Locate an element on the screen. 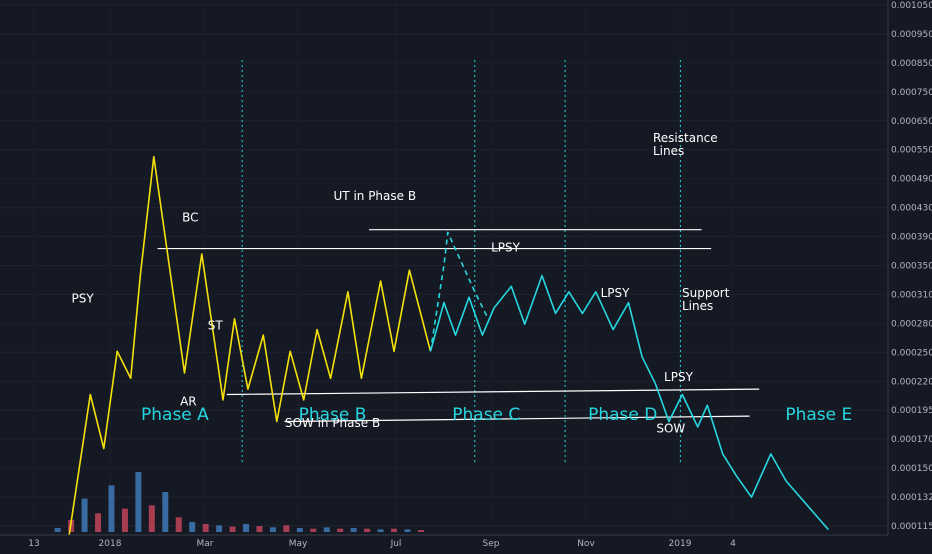 The width and height of the screenshot is (932, 554). x-tick-label: 2019 is located at coordinates (680, 544).